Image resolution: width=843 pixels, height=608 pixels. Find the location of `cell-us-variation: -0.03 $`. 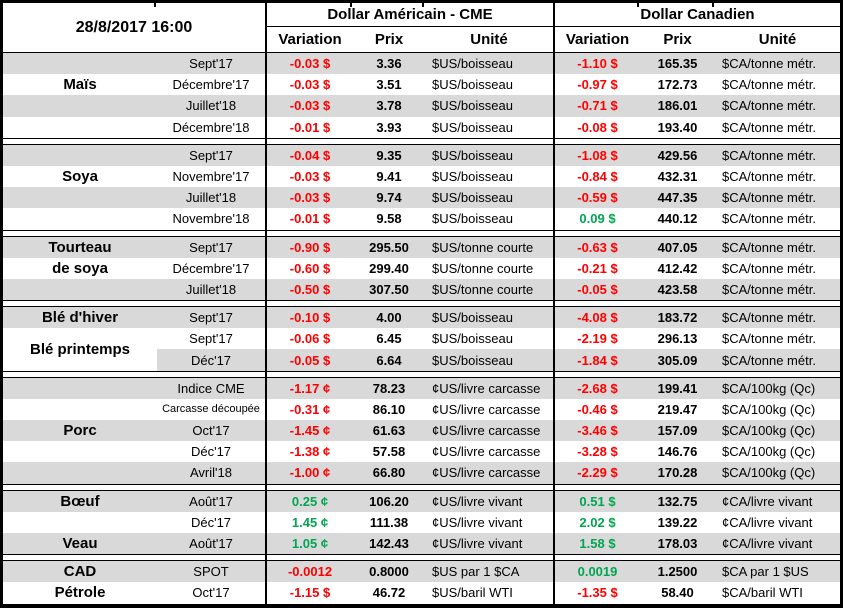

cell-us-variation: -0.03 $ is located at coordinates (309, 85).